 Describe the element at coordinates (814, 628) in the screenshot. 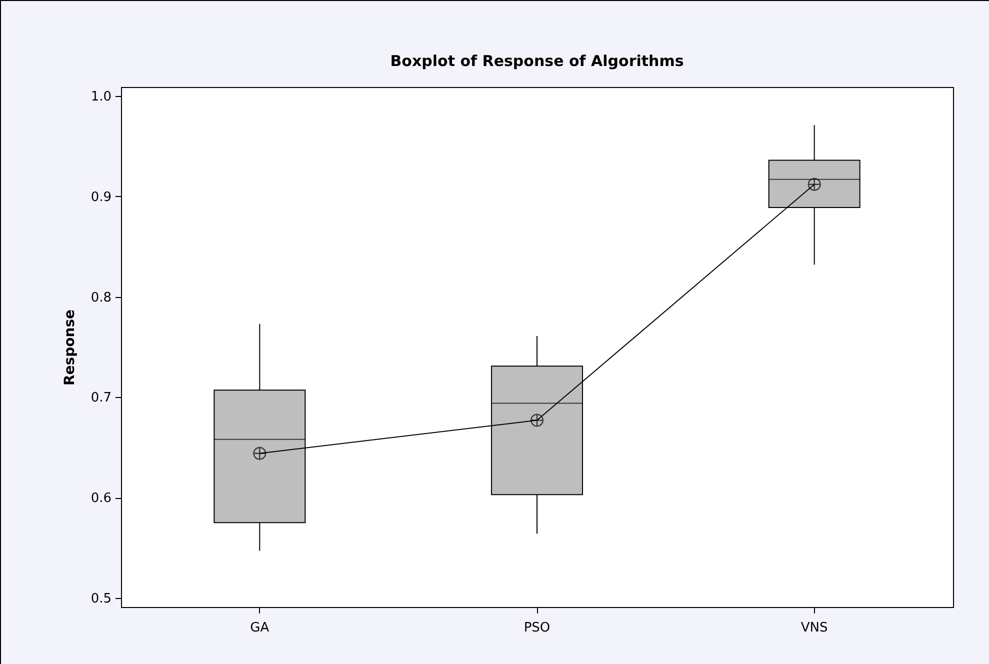

I see `x-tick-label: VNS` at that location.